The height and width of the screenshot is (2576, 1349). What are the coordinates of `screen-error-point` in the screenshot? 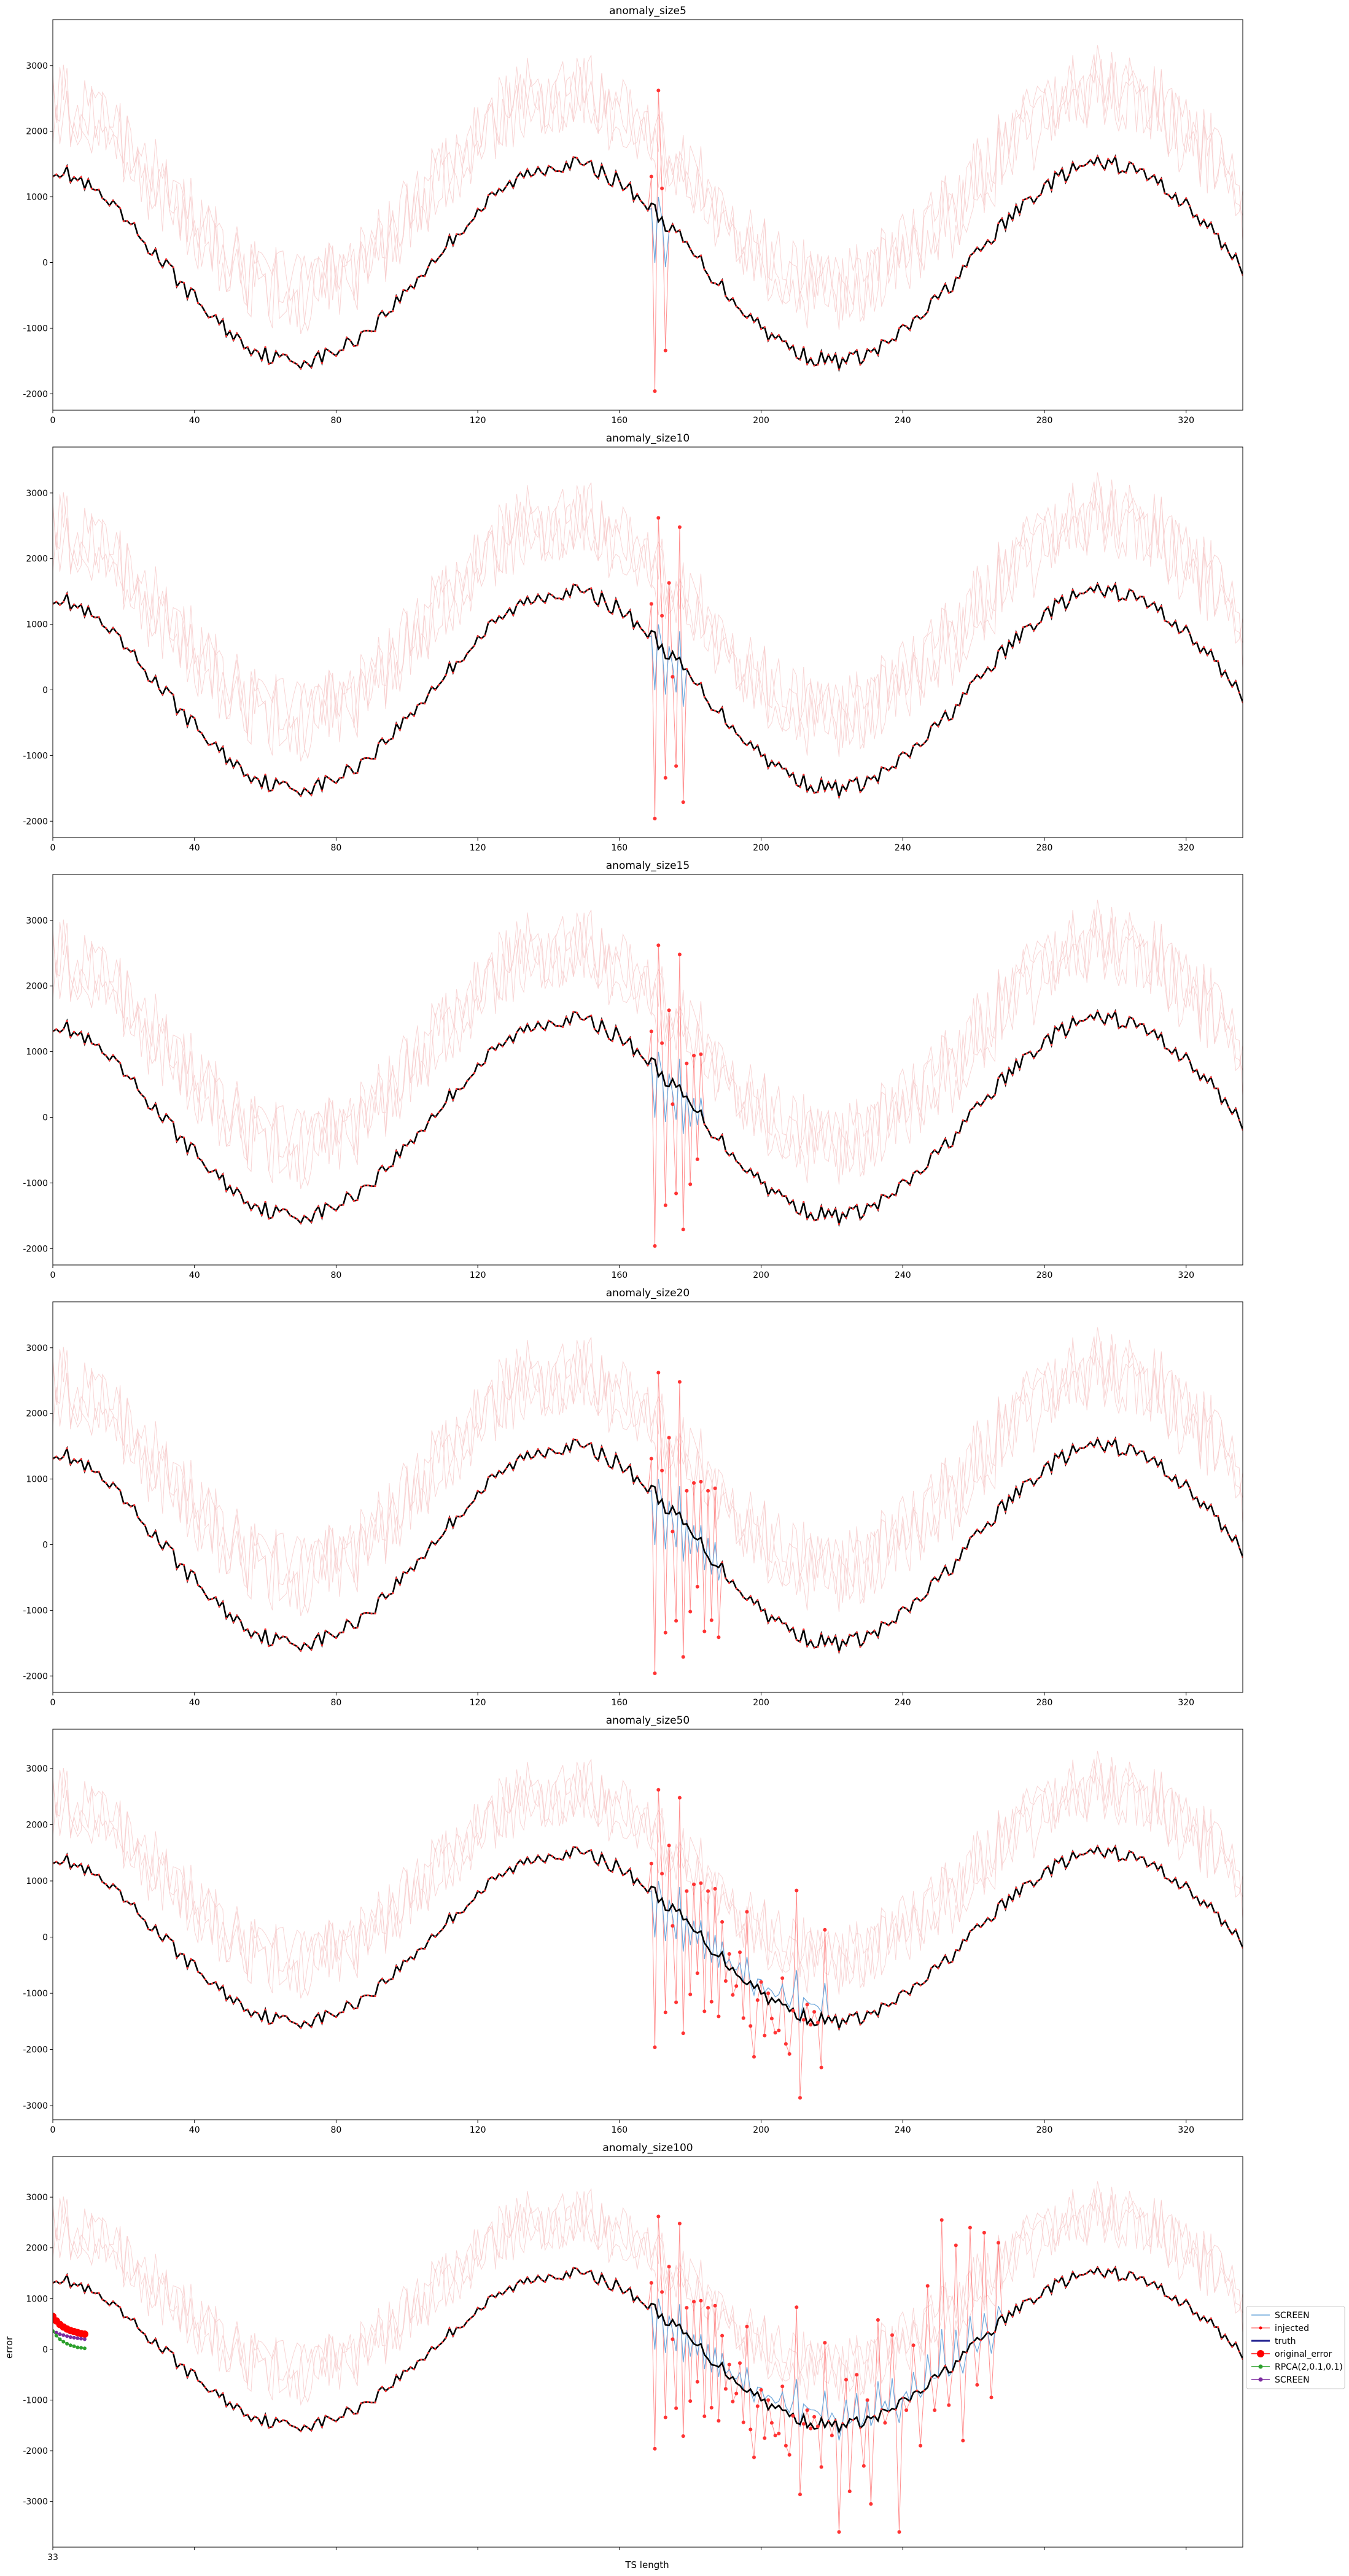 It's located at (81, 2339).